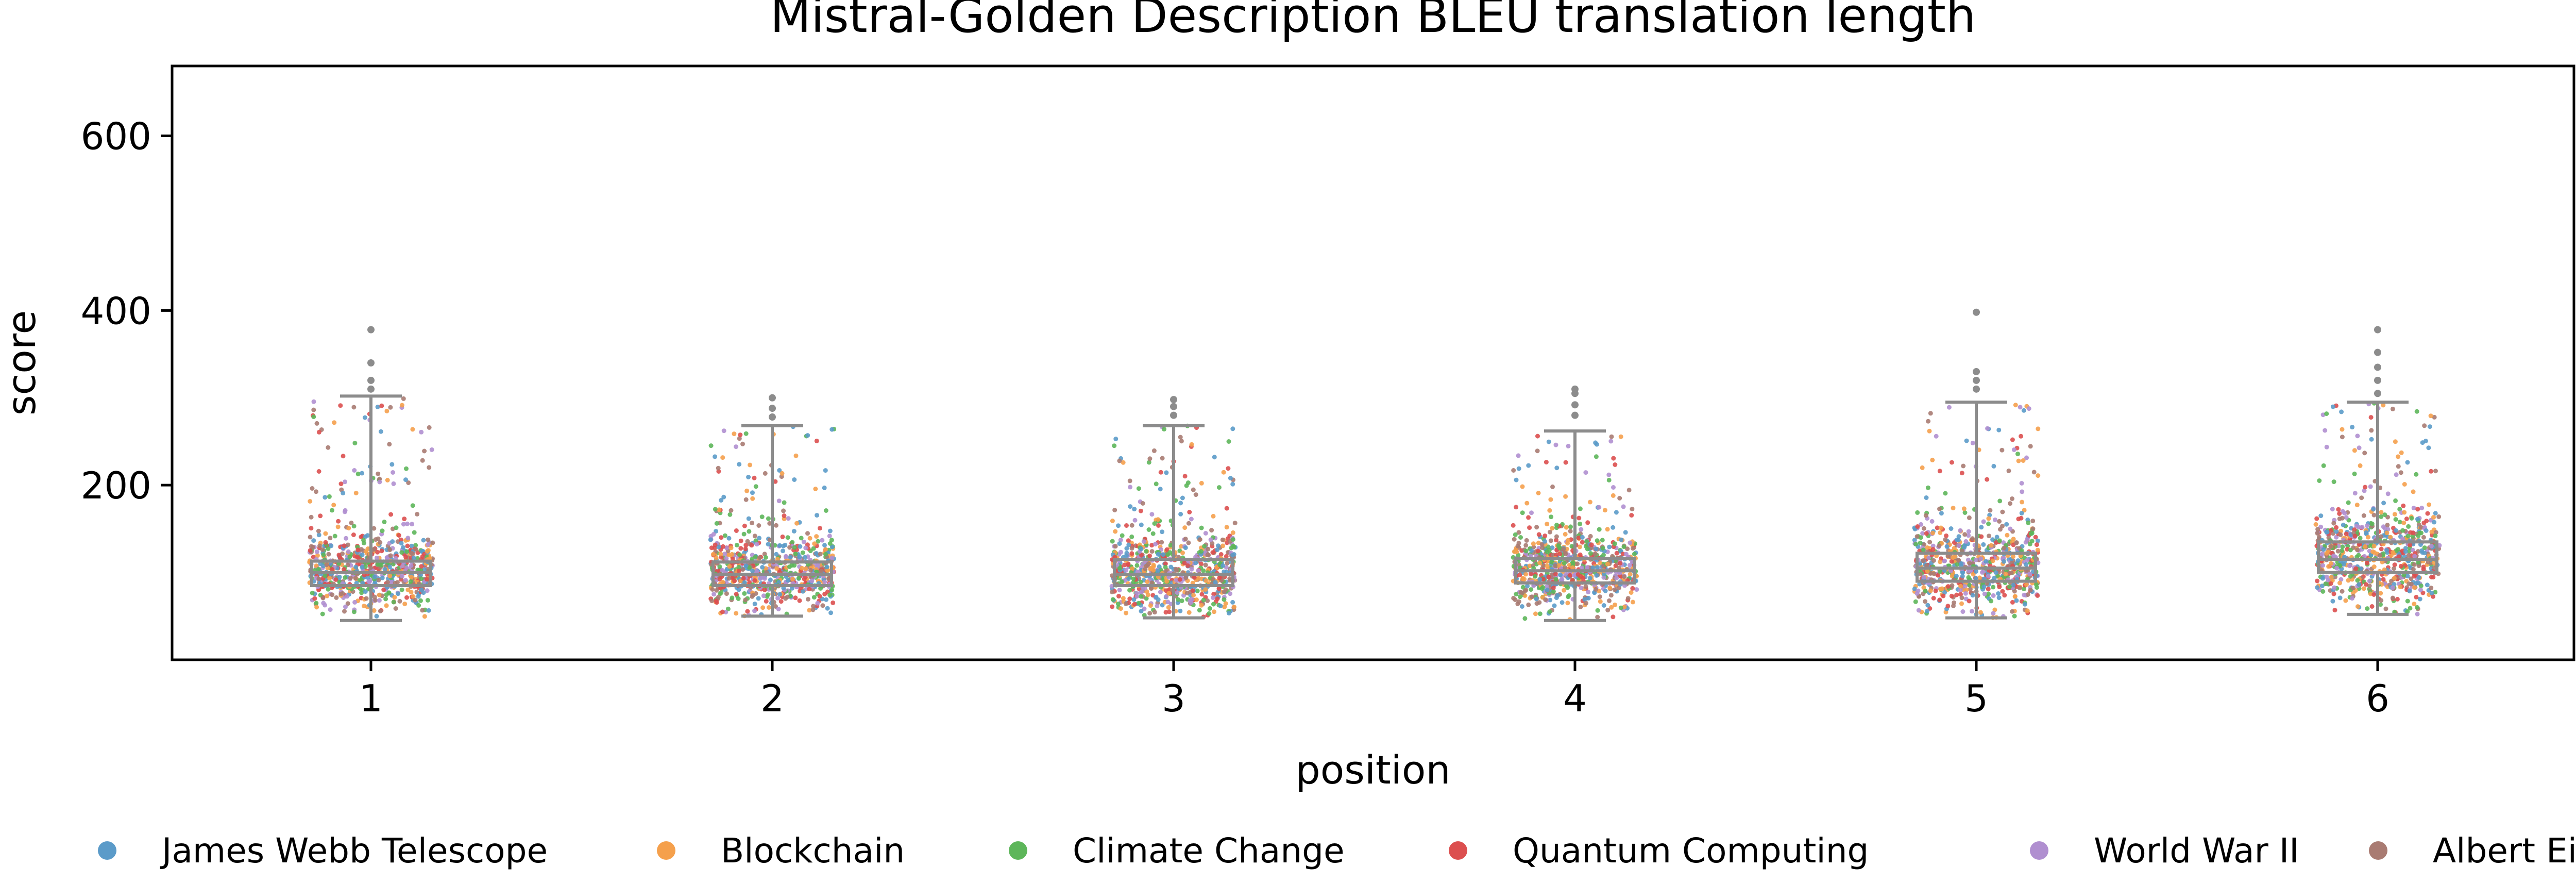 This screenshot has height=883, width=2576. What do you see at coordinates (116, 310) in the screenshot?
I see `y-tick-label: 400` at bounding box center [116, 310].